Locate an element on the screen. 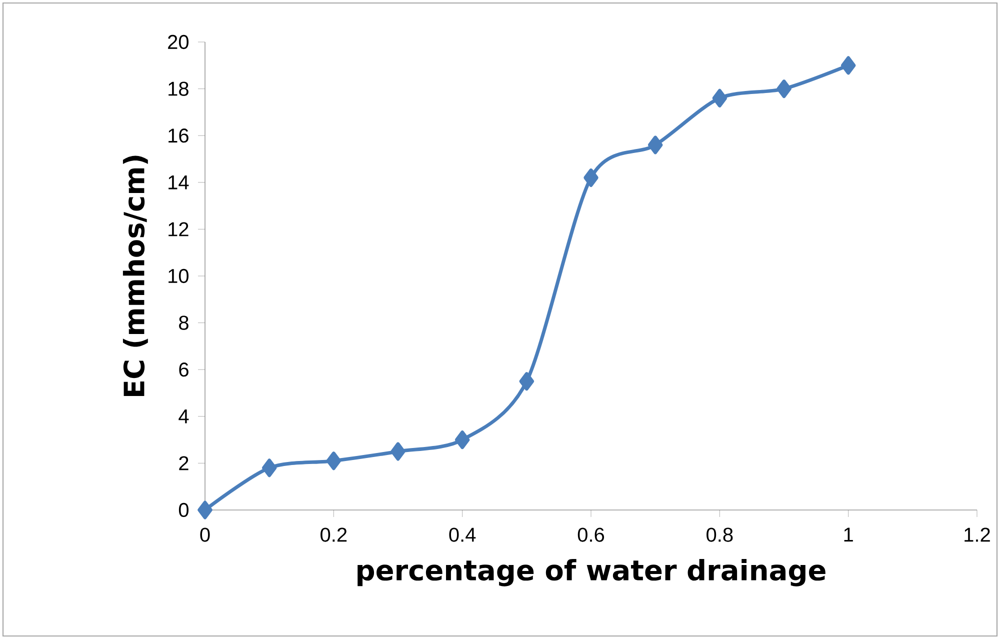 The width and height of the screenshot is (1000, 639). x-axis-title: percentage of water drainage is located at coordinates (592, 572).